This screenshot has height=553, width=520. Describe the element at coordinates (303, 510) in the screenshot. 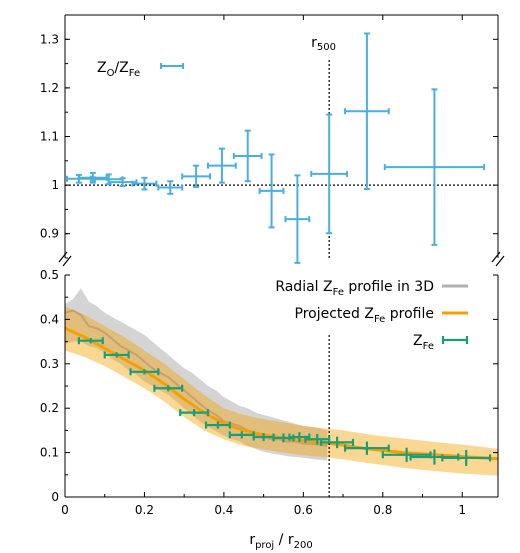

I see `bottom-xtick-label: 0.6` at that location.